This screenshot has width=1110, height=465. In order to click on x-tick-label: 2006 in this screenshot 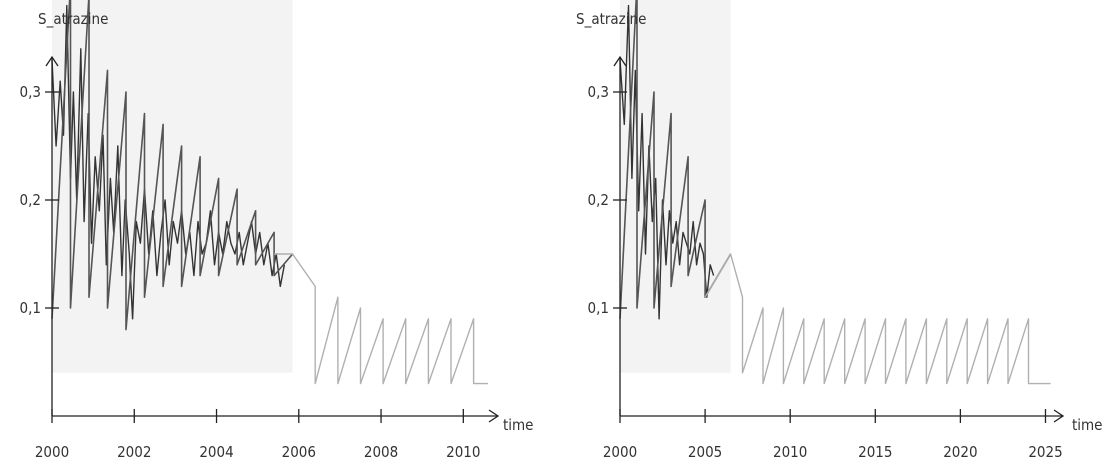, I will do `click(299, 452)`.